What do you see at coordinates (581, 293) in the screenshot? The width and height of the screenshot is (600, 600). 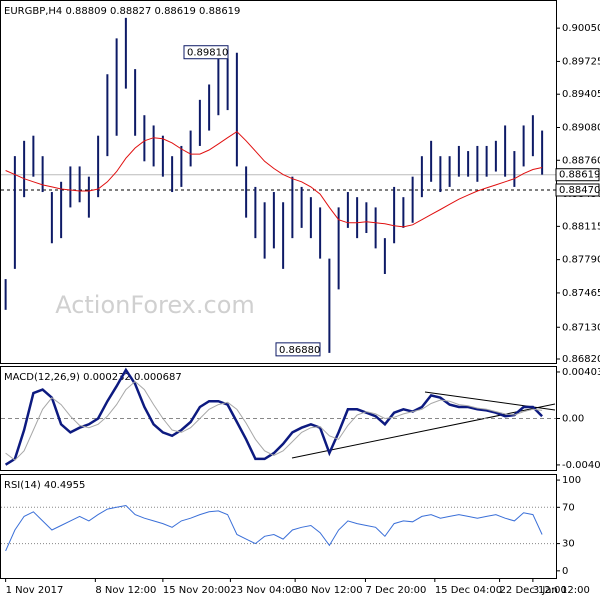 I see `y-tick-label: 0.87465` at bounding box center [581, 293].